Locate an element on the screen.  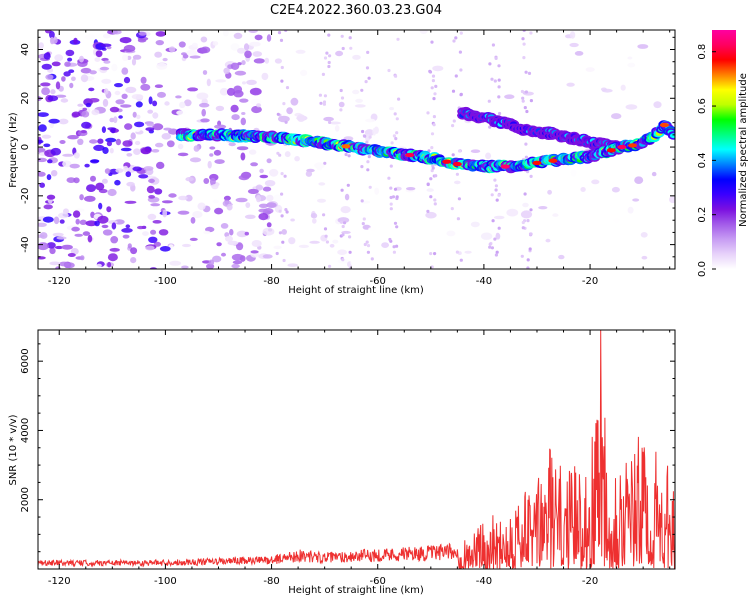
y-tick-label: 6000 is located at coordinates (25, 360).